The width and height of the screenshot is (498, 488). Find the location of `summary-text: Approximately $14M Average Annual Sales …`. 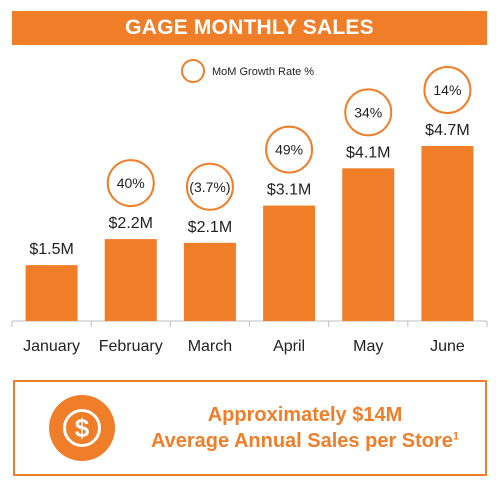

summary-text: Approximately $14M Average Annual Sales … is located at coordinates (305, 428).